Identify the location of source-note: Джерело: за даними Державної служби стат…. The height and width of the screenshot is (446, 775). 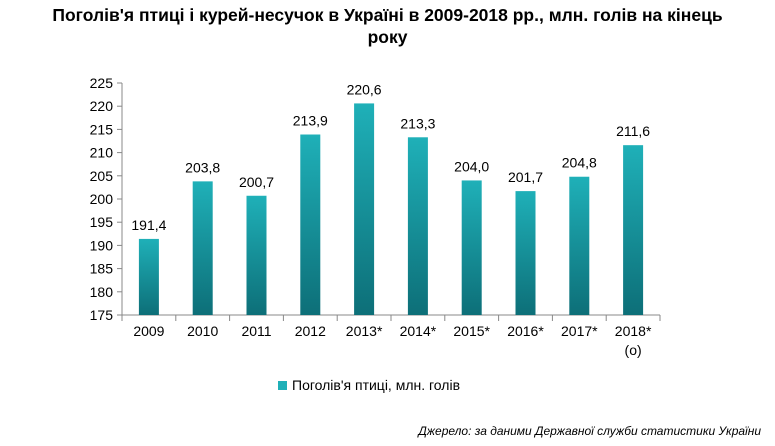
(589, 431).